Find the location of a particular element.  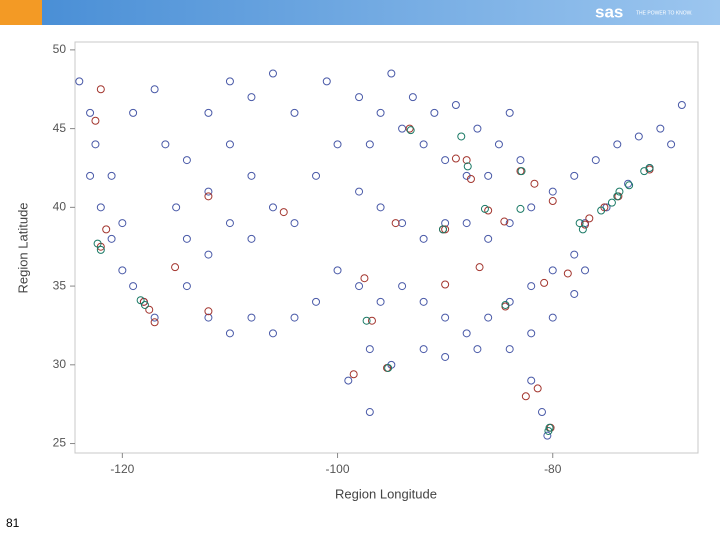

y-tick-label: 25 is located at coordinates (60, 443).